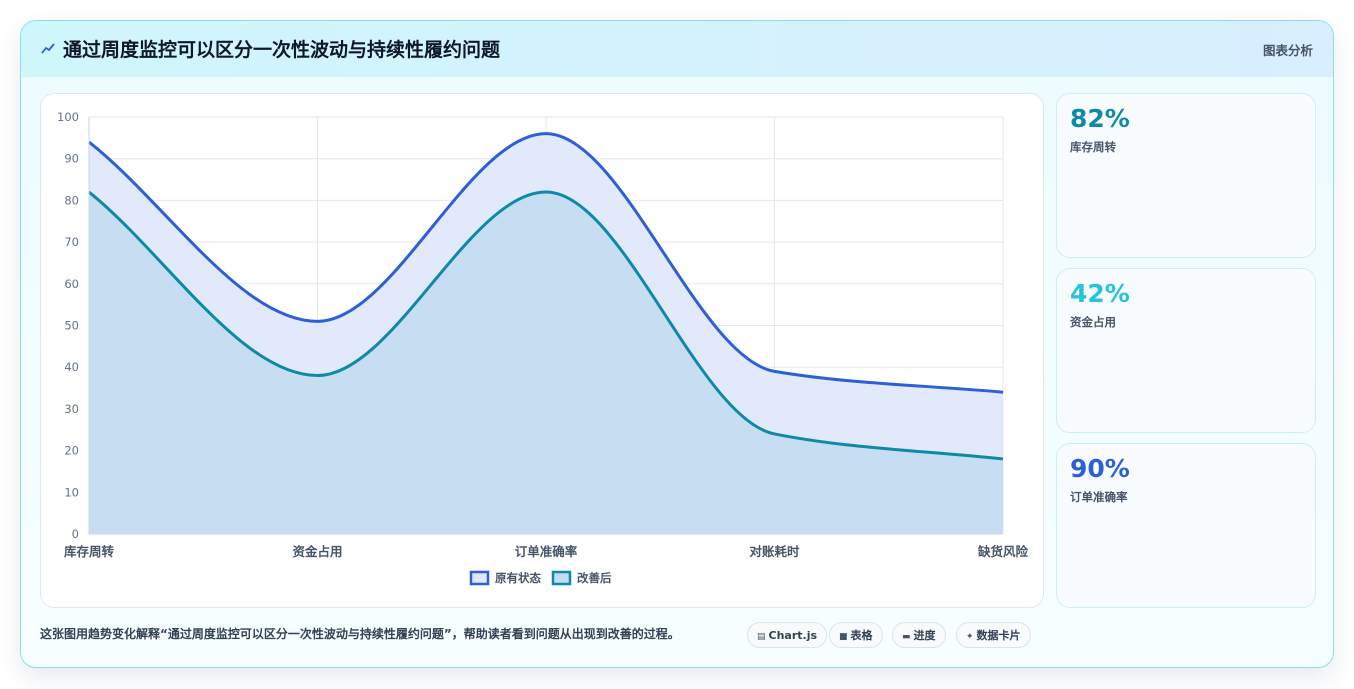 Image resolution: width=1354 pixels, height=689 pixels. What do you see at coordinates (518, 578) in the screenshot?
I see `legend-label: 原有状态` at bounding box center [518, 578].